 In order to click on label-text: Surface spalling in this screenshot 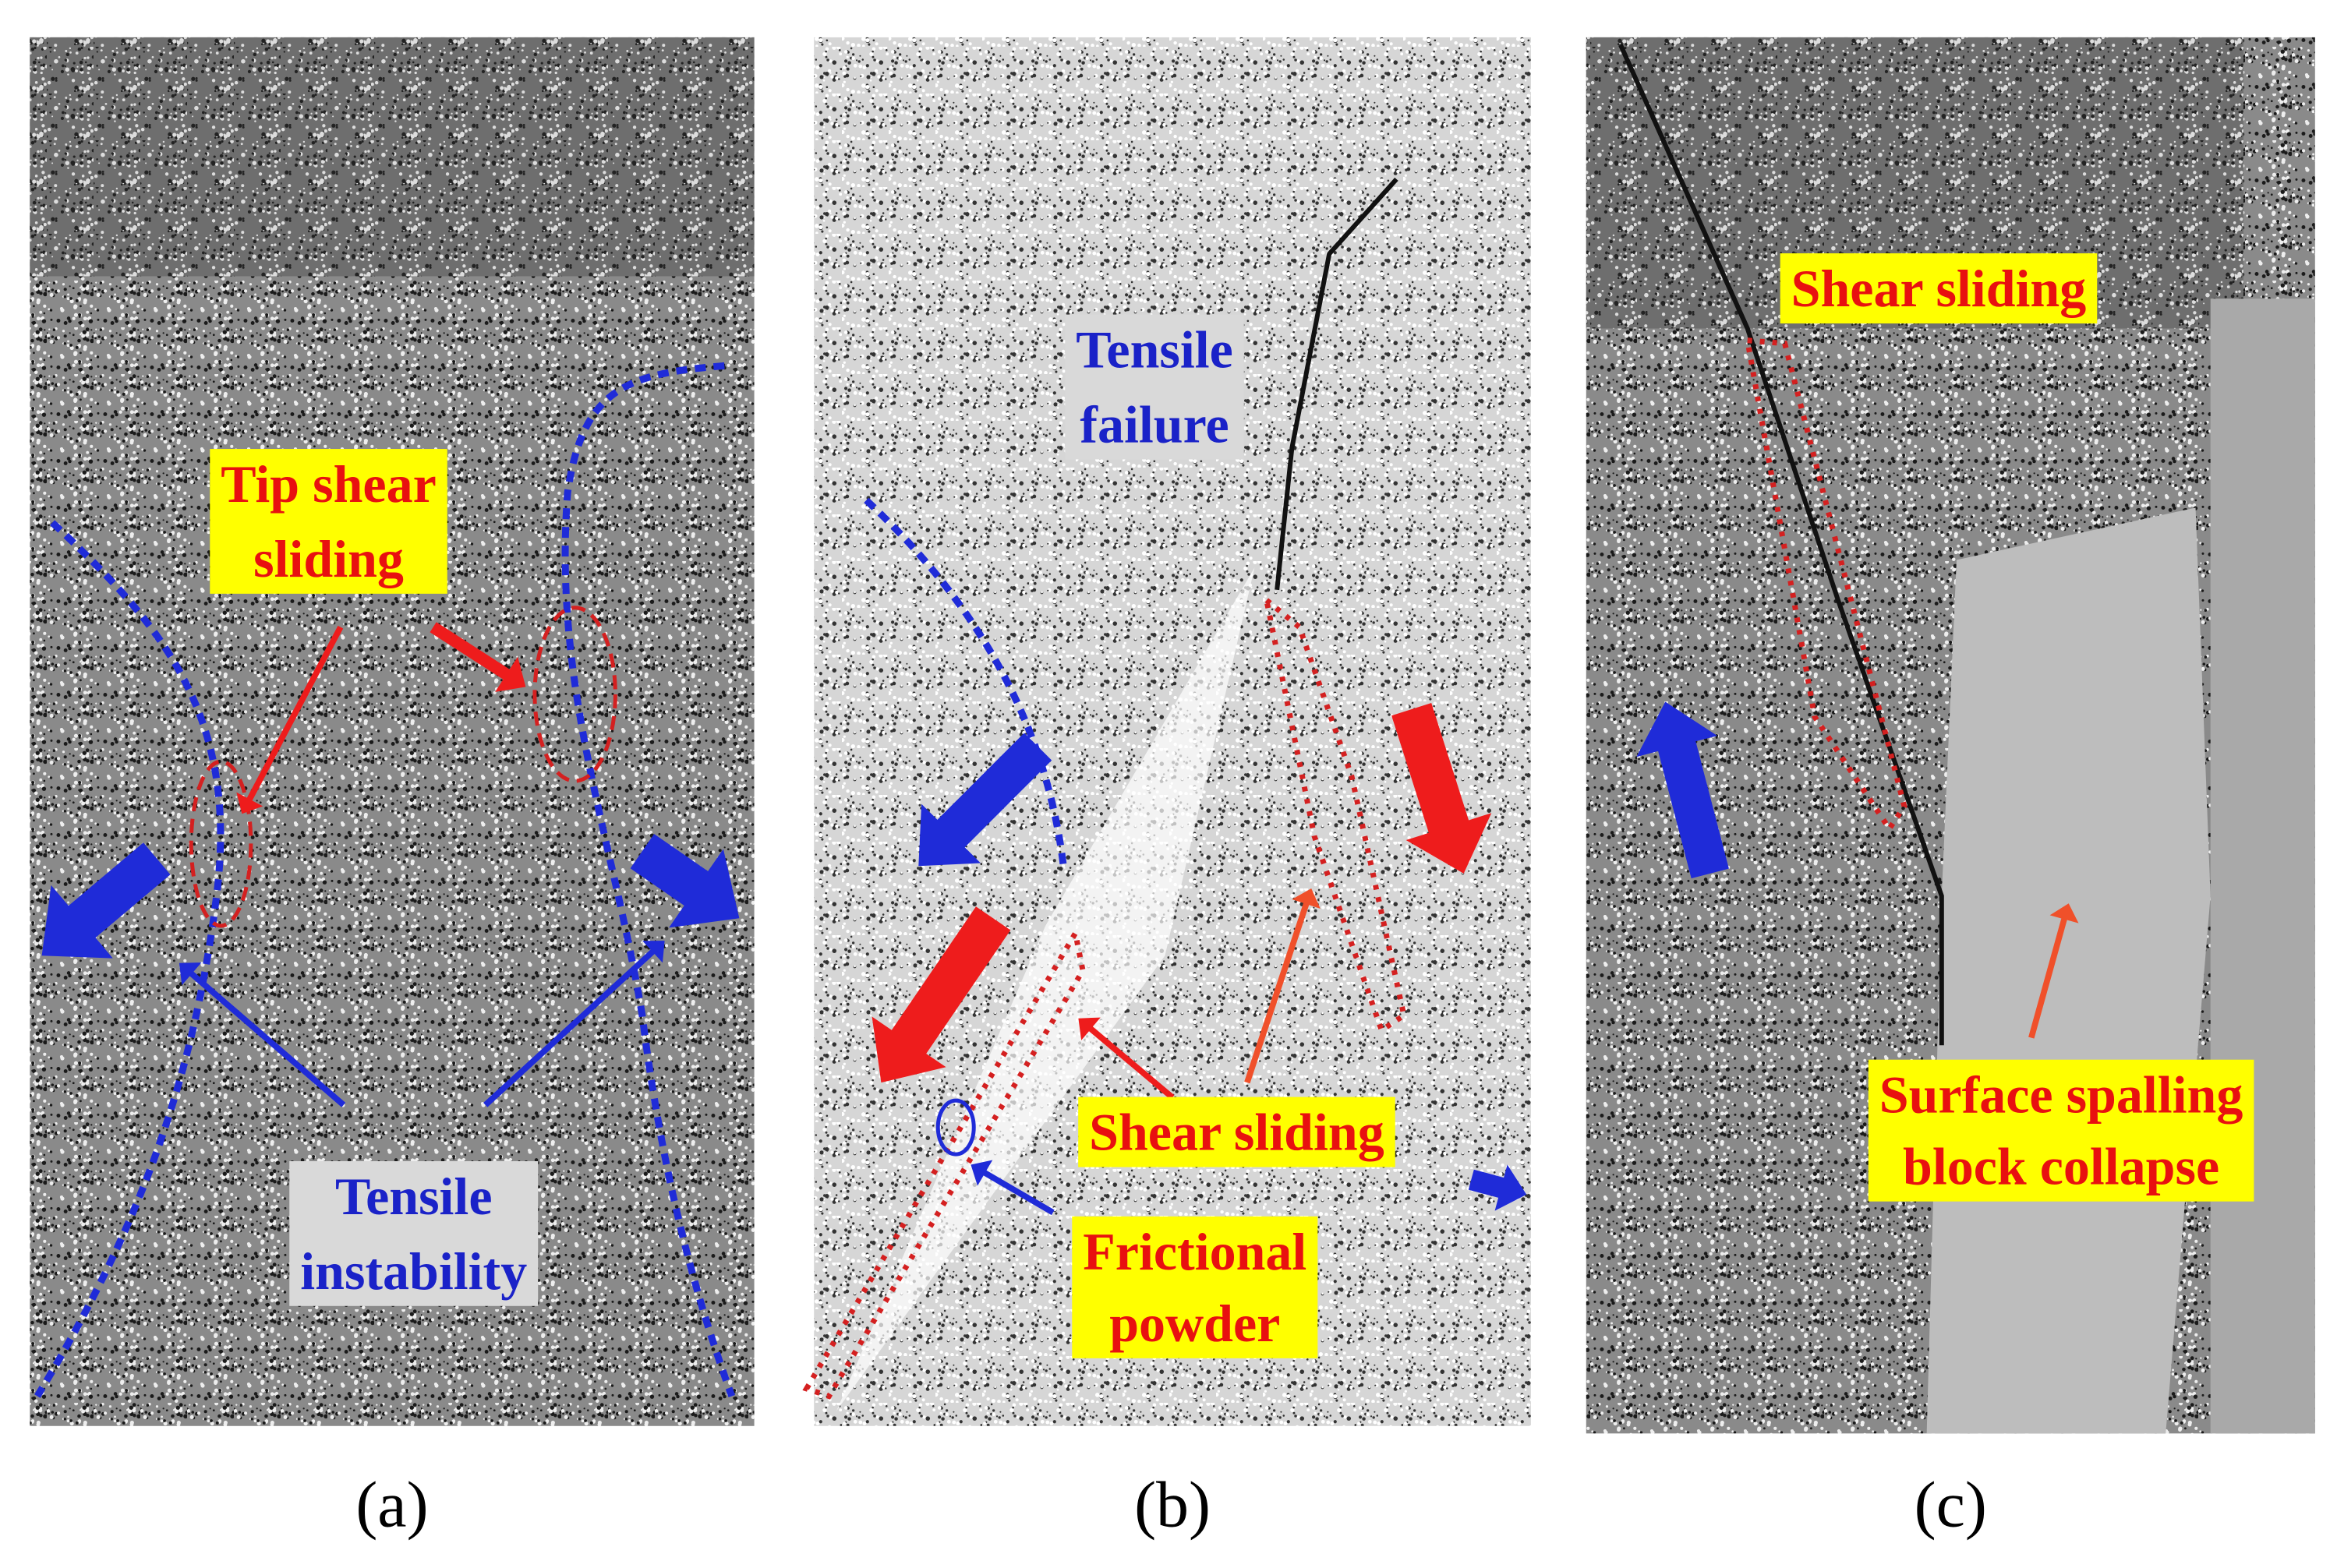, I will do `click(2061, 1095)`.